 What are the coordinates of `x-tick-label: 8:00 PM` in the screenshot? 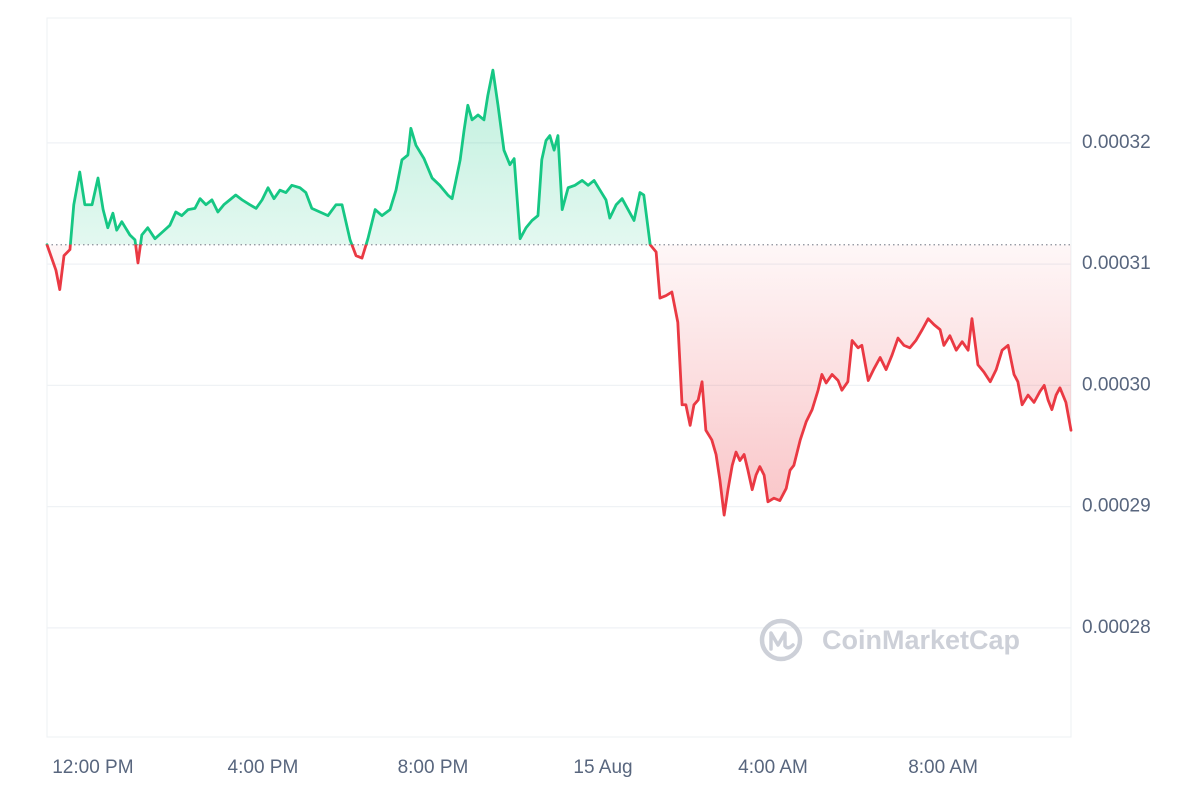 It's located at (433, 767).